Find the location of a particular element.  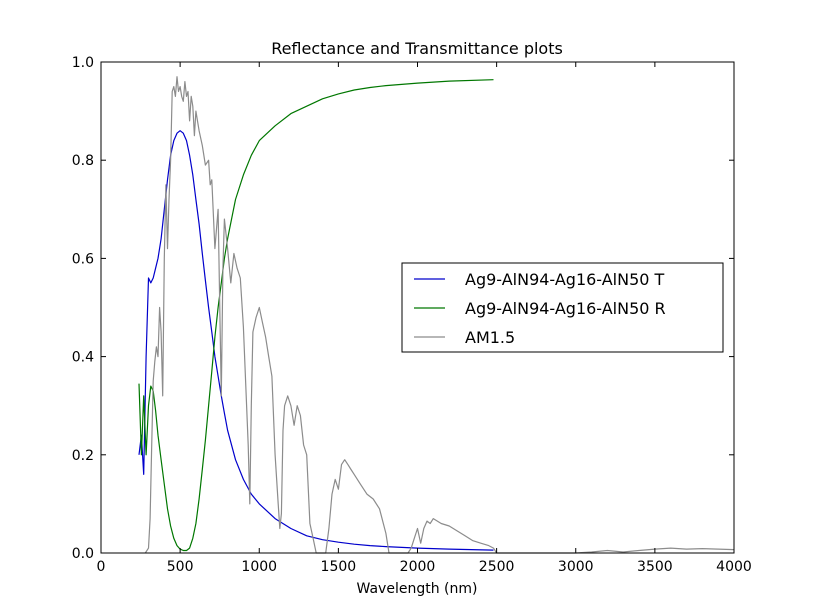

chart-title: Reflectance and Transmittance plots is located at coordinates (417, 48).